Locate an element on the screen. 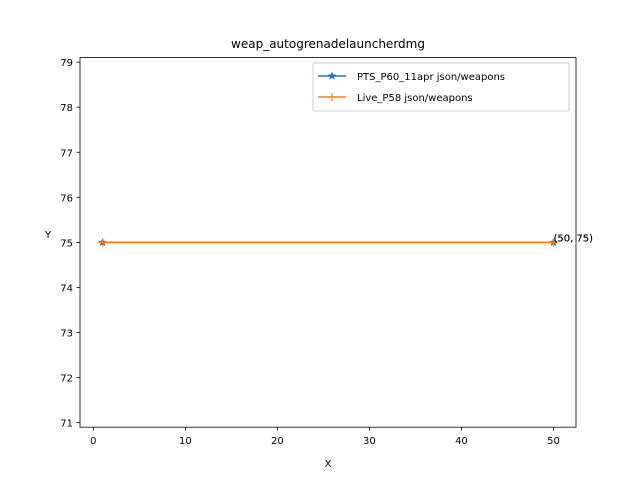 This screenshot has height=480, width=640. y-axis-label: Y is located at coordinates (48, 235).